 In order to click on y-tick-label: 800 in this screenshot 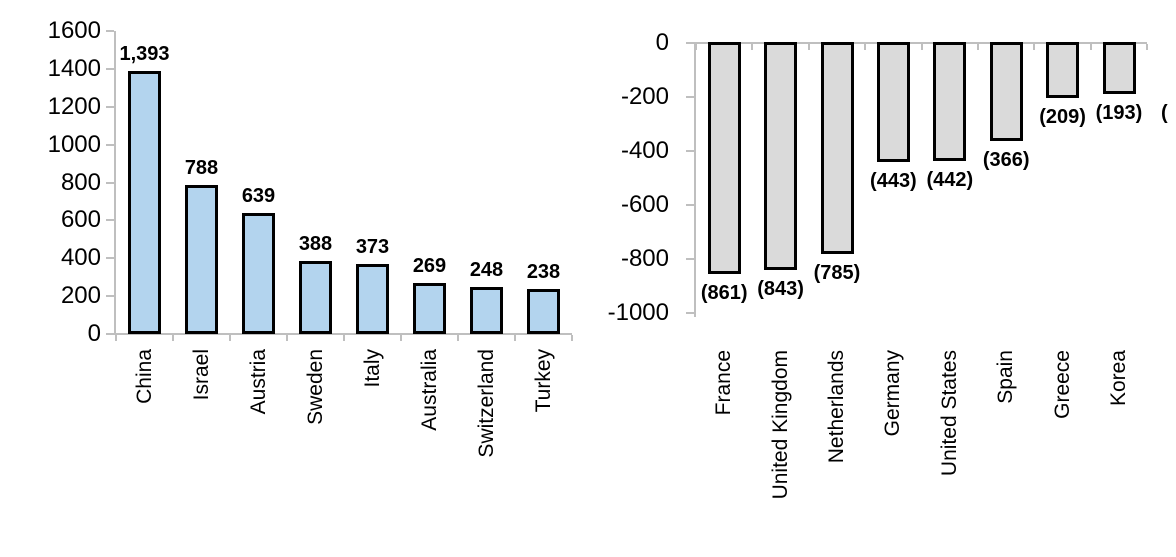, I will do `click(80, 182)`.